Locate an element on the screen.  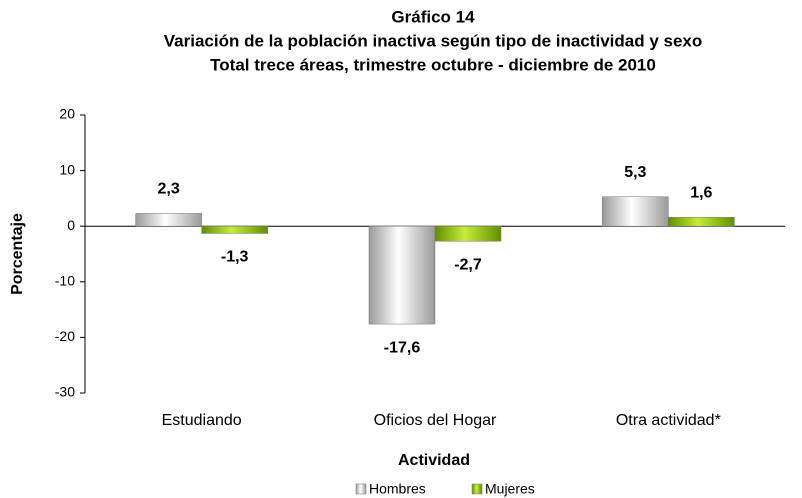
y-tick-label: -30 is located at coordinates (65, 392).